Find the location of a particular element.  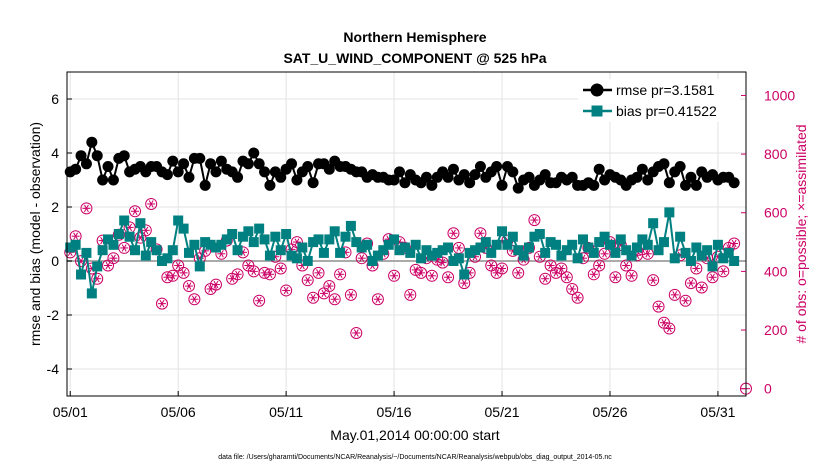

legend-rmse-marker is located at coordinates (597, 90).